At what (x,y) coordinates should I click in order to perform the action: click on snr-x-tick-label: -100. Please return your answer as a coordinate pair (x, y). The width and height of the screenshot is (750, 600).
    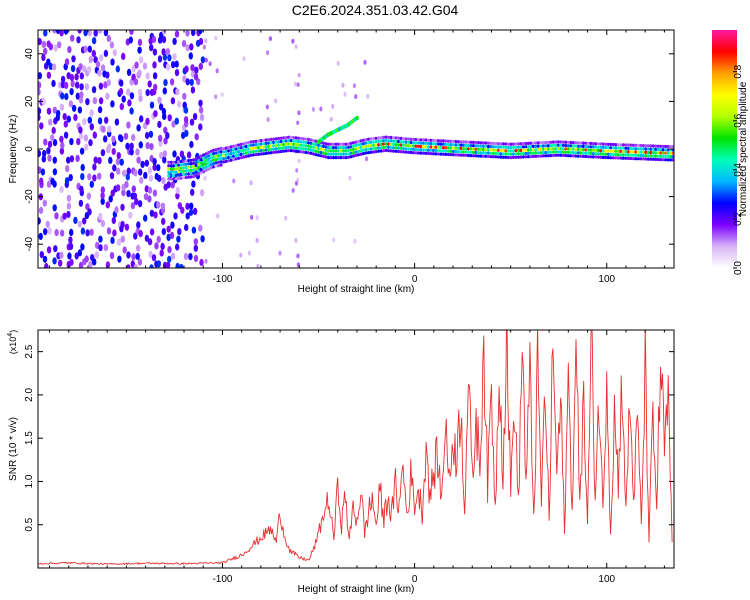
    Looking at the image, I should click on (222, 579).